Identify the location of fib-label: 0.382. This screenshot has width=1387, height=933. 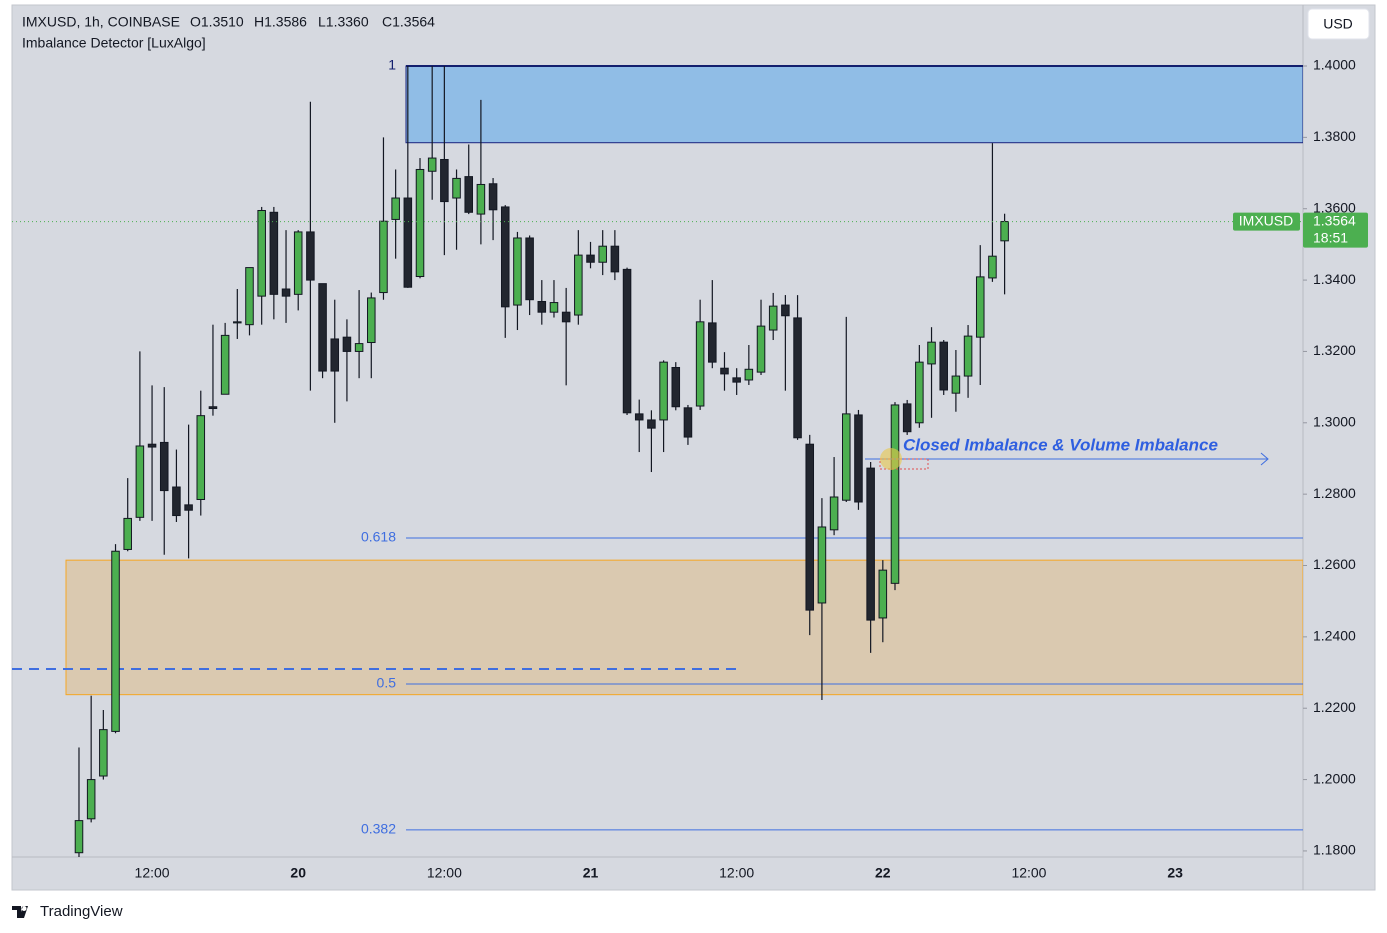
(378, 829).